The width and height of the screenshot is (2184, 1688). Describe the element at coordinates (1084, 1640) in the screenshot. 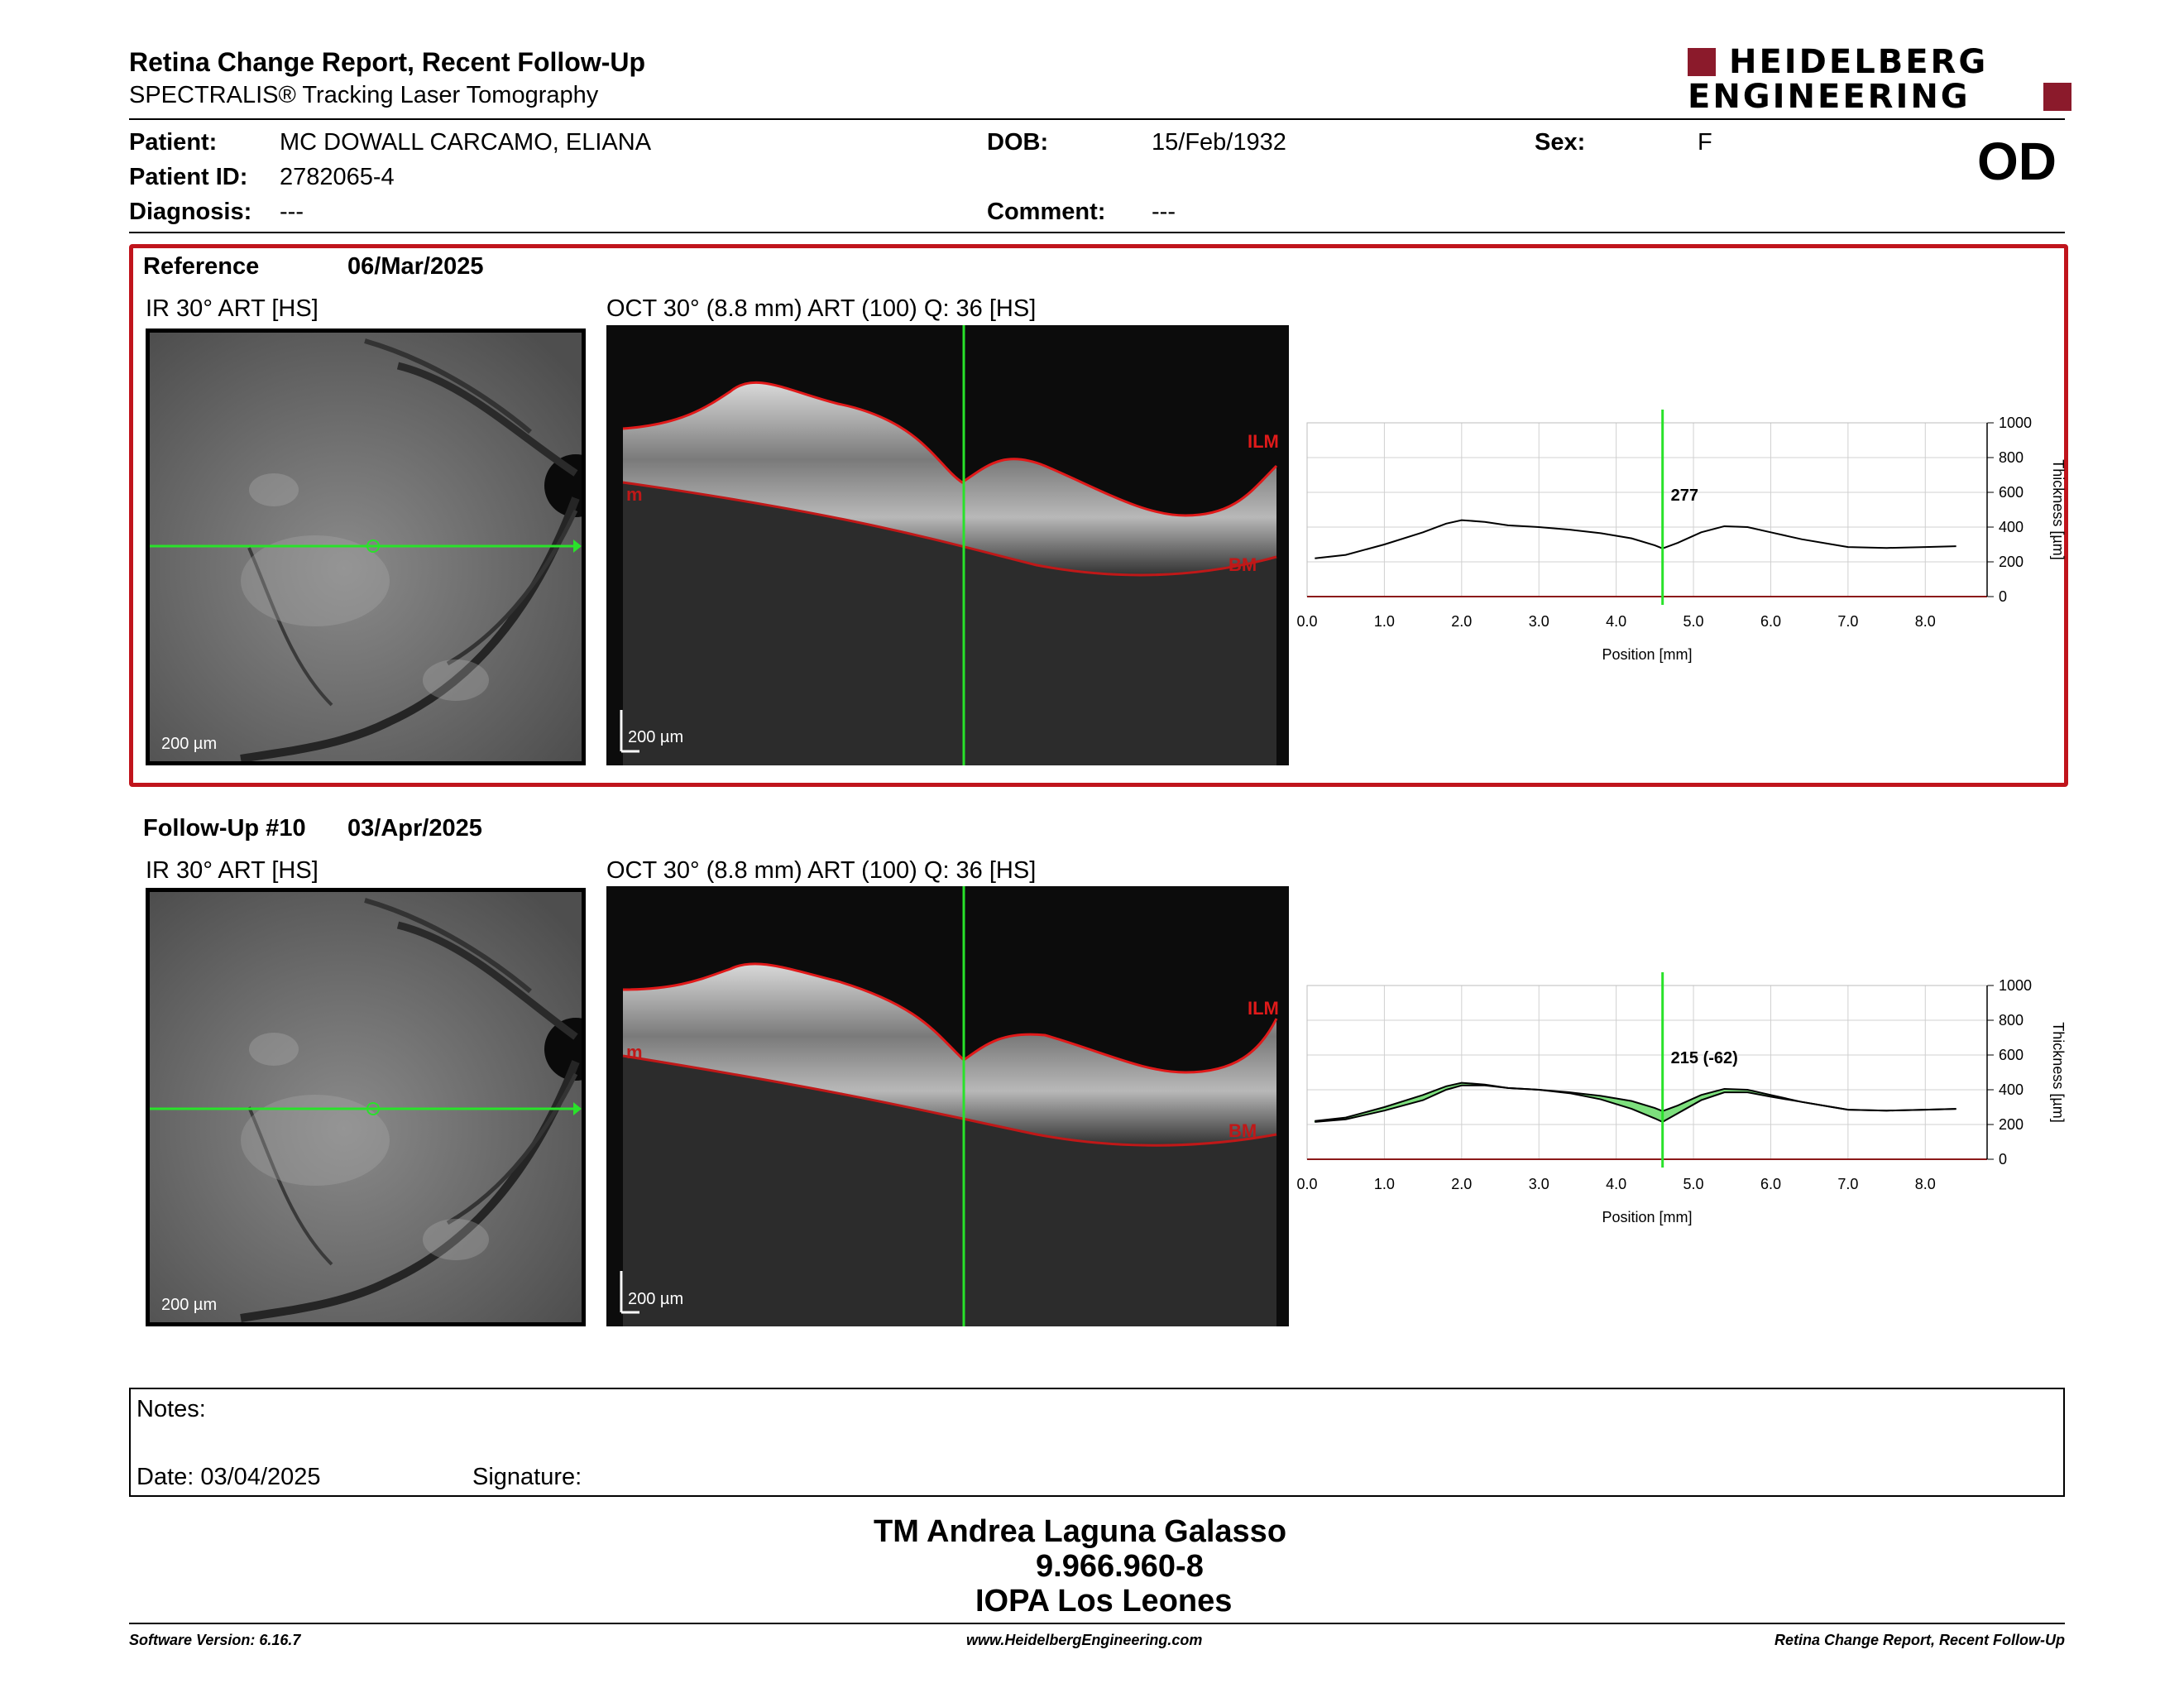

I see `footer-website: www.HeidelbergEngineering.com` at that location.